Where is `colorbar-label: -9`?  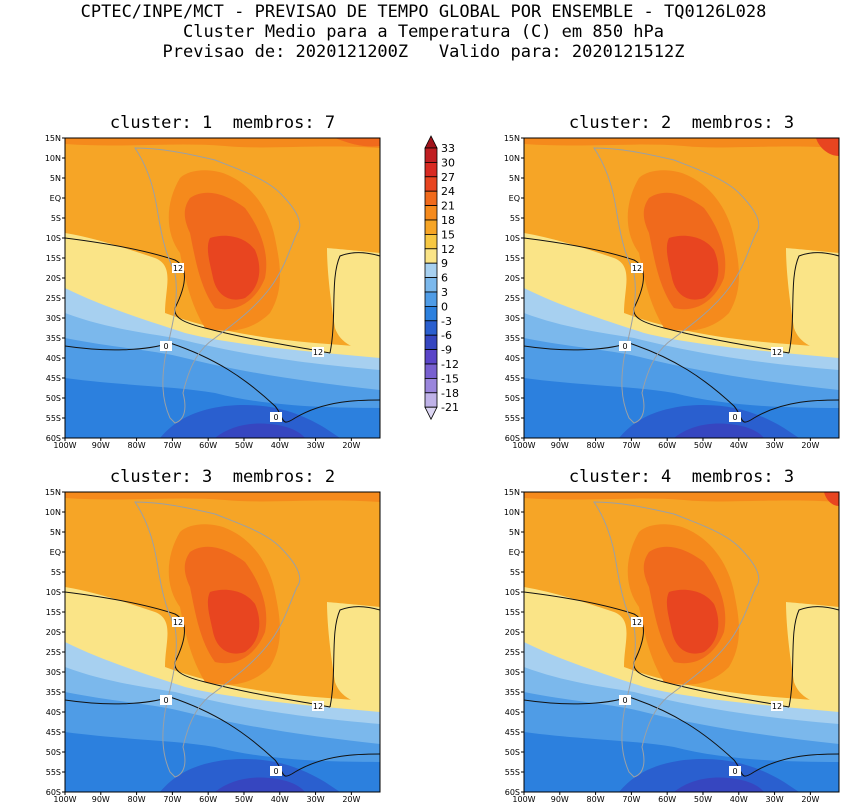 colorbar-label: -9 is located at coordinates (446, 350).